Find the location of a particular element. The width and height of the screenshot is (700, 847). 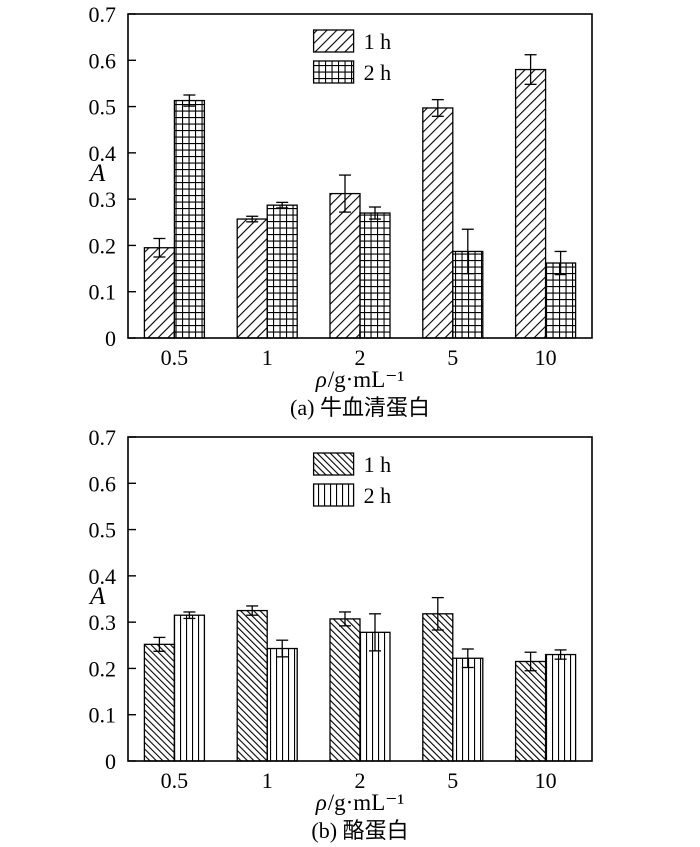

chart-b-caption: (b) 酪蛋白 is located at coordinates (360, 830).